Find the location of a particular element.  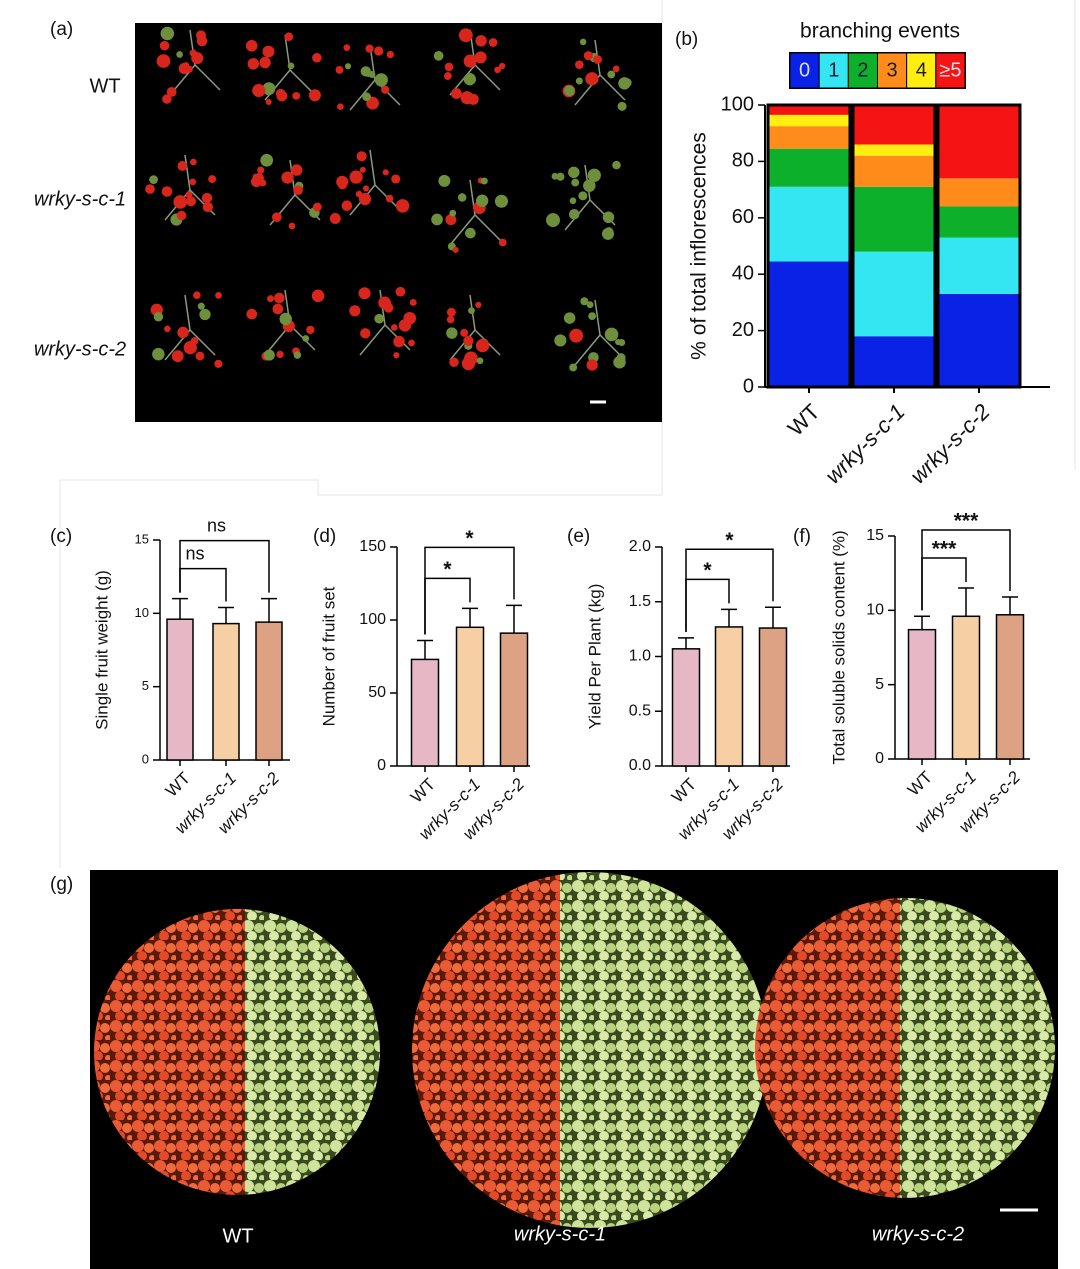

row-label: wrky-s-c-2 is located at coordinates (80, 349).